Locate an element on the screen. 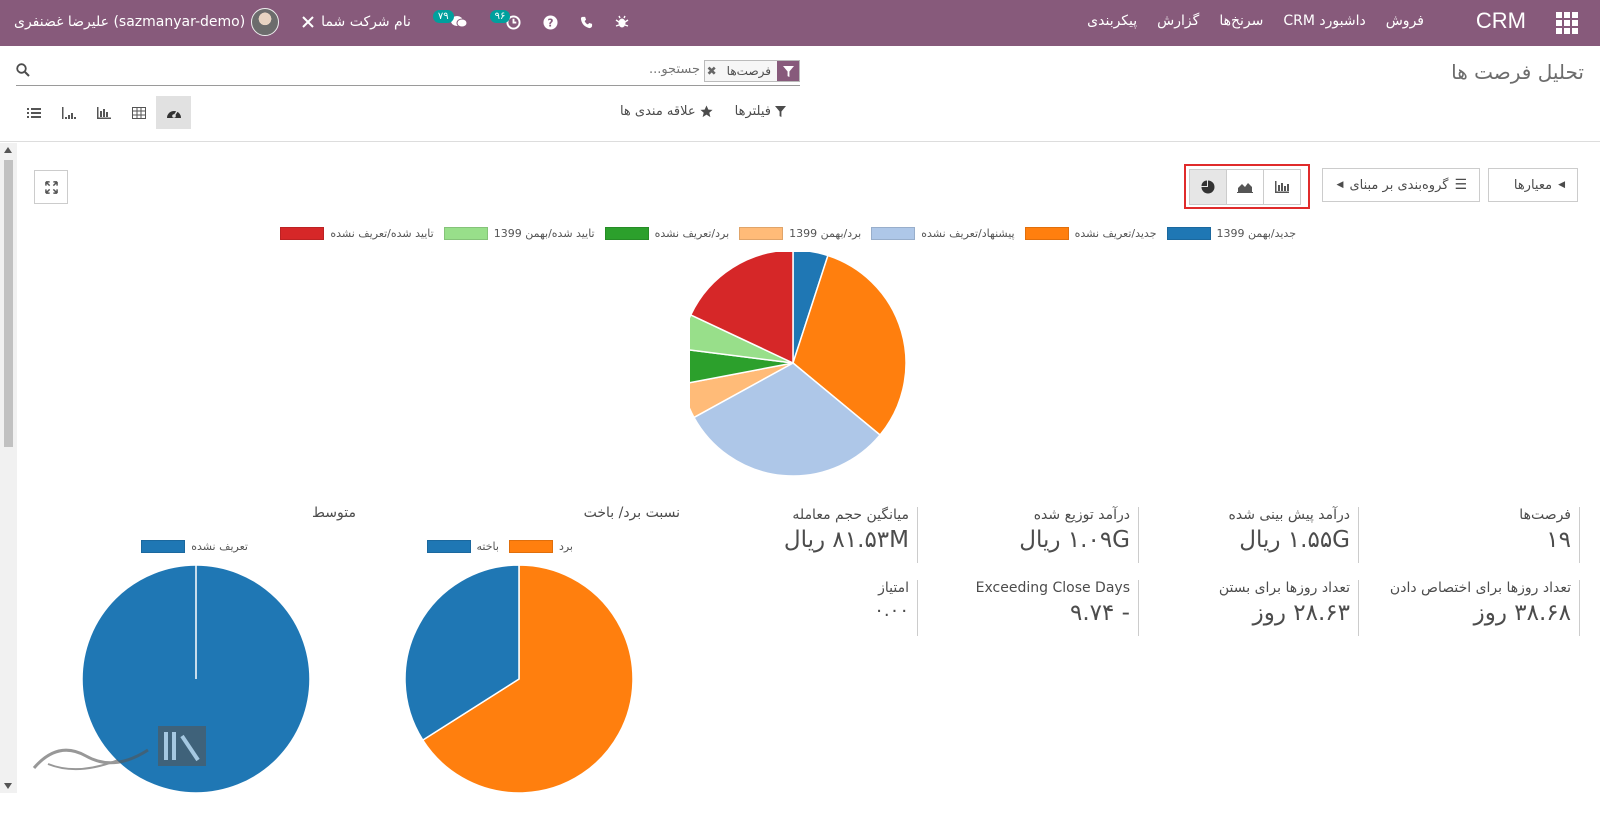  main-legend-item: برد/بهمن 1399 is located at coordinates (800, 233).